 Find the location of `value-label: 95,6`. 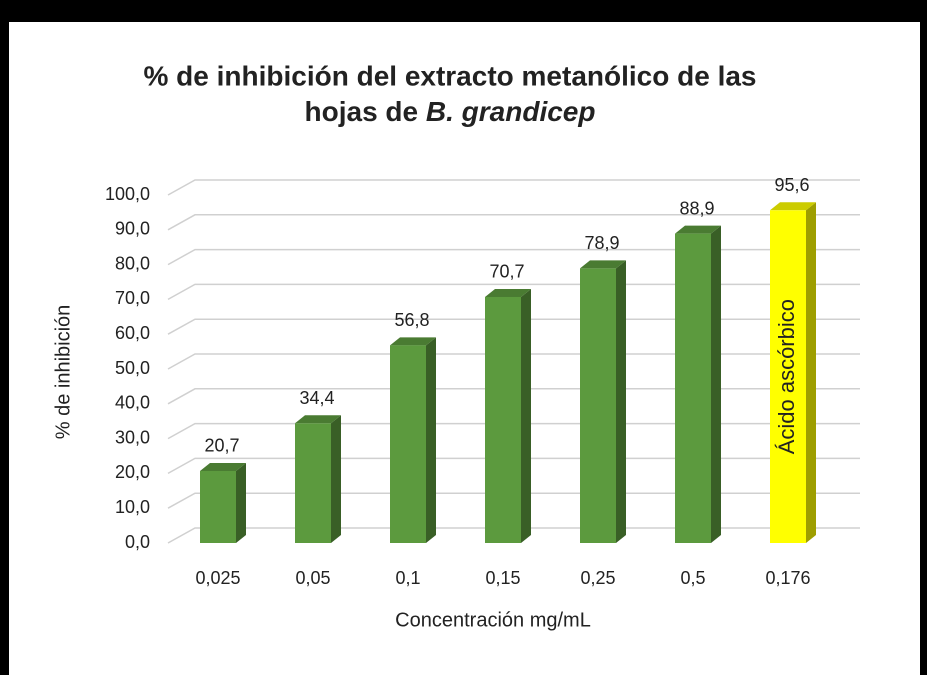

value-label: 95,6 is located at coordinates (791, 185).